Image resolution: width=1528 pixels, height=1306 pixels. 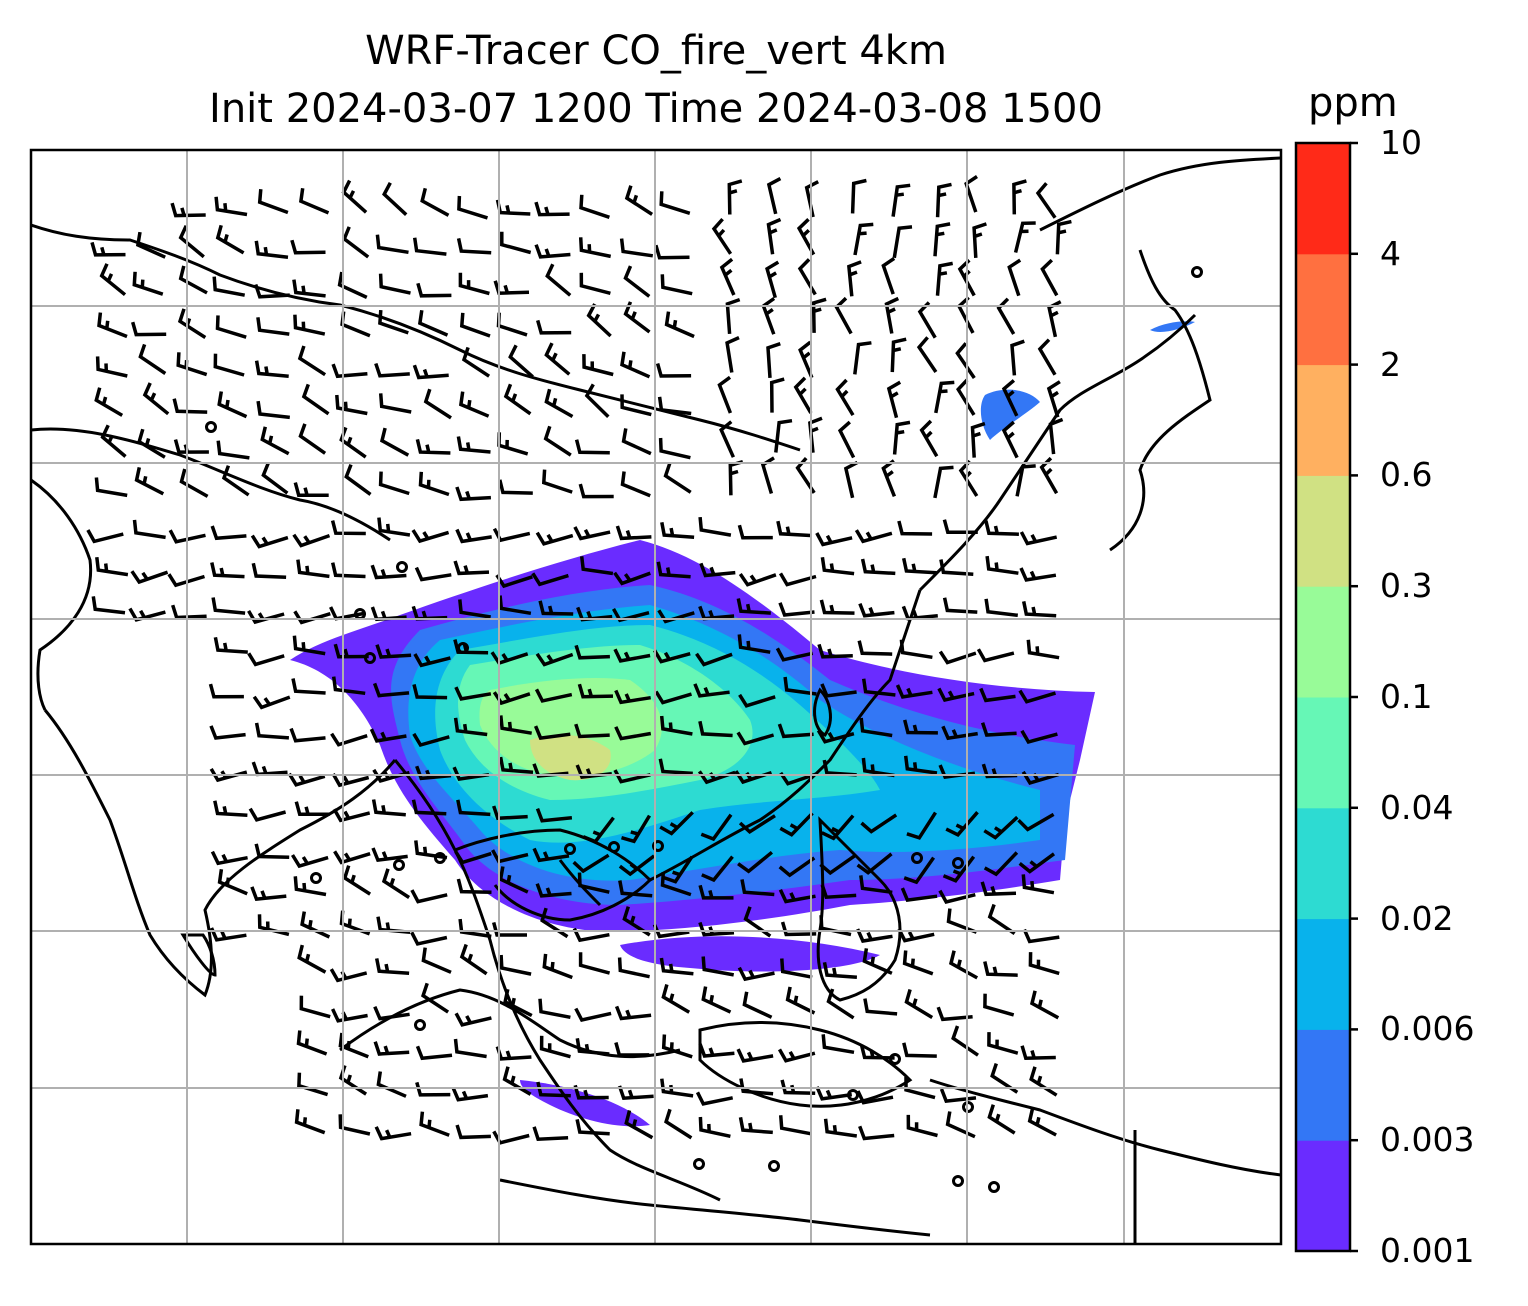 What do you see at coordinates (585, 1103) in the screenshot?
I see `plume-south` at bounding box center [585, 1103].